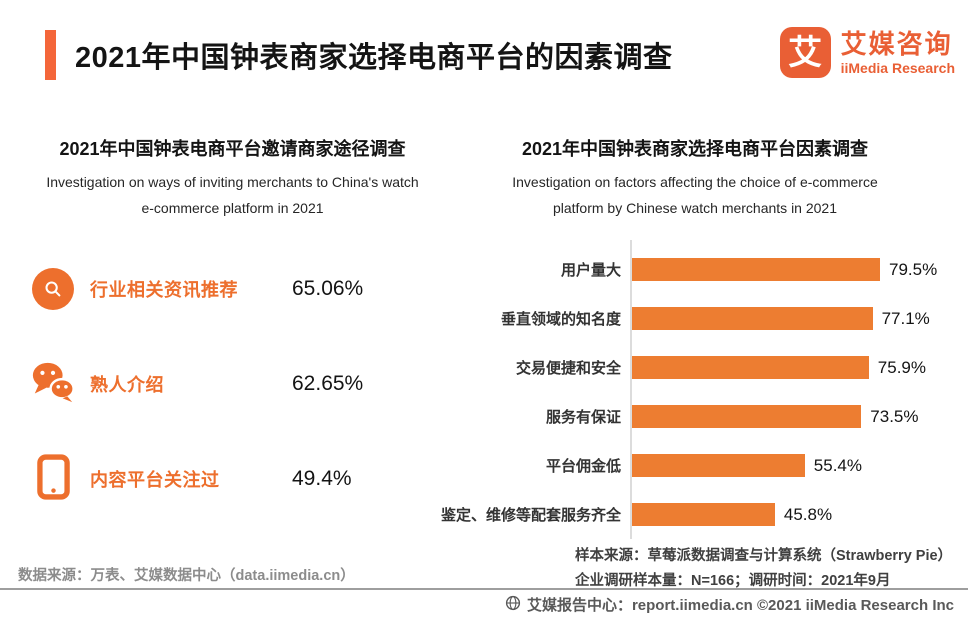 This screenshot has height=619, width=968. Describe the element at coordinates (530, 515) in the screenshot. I see `bar-category-label: 鉴定、维修等配套服务齐全` at that location.